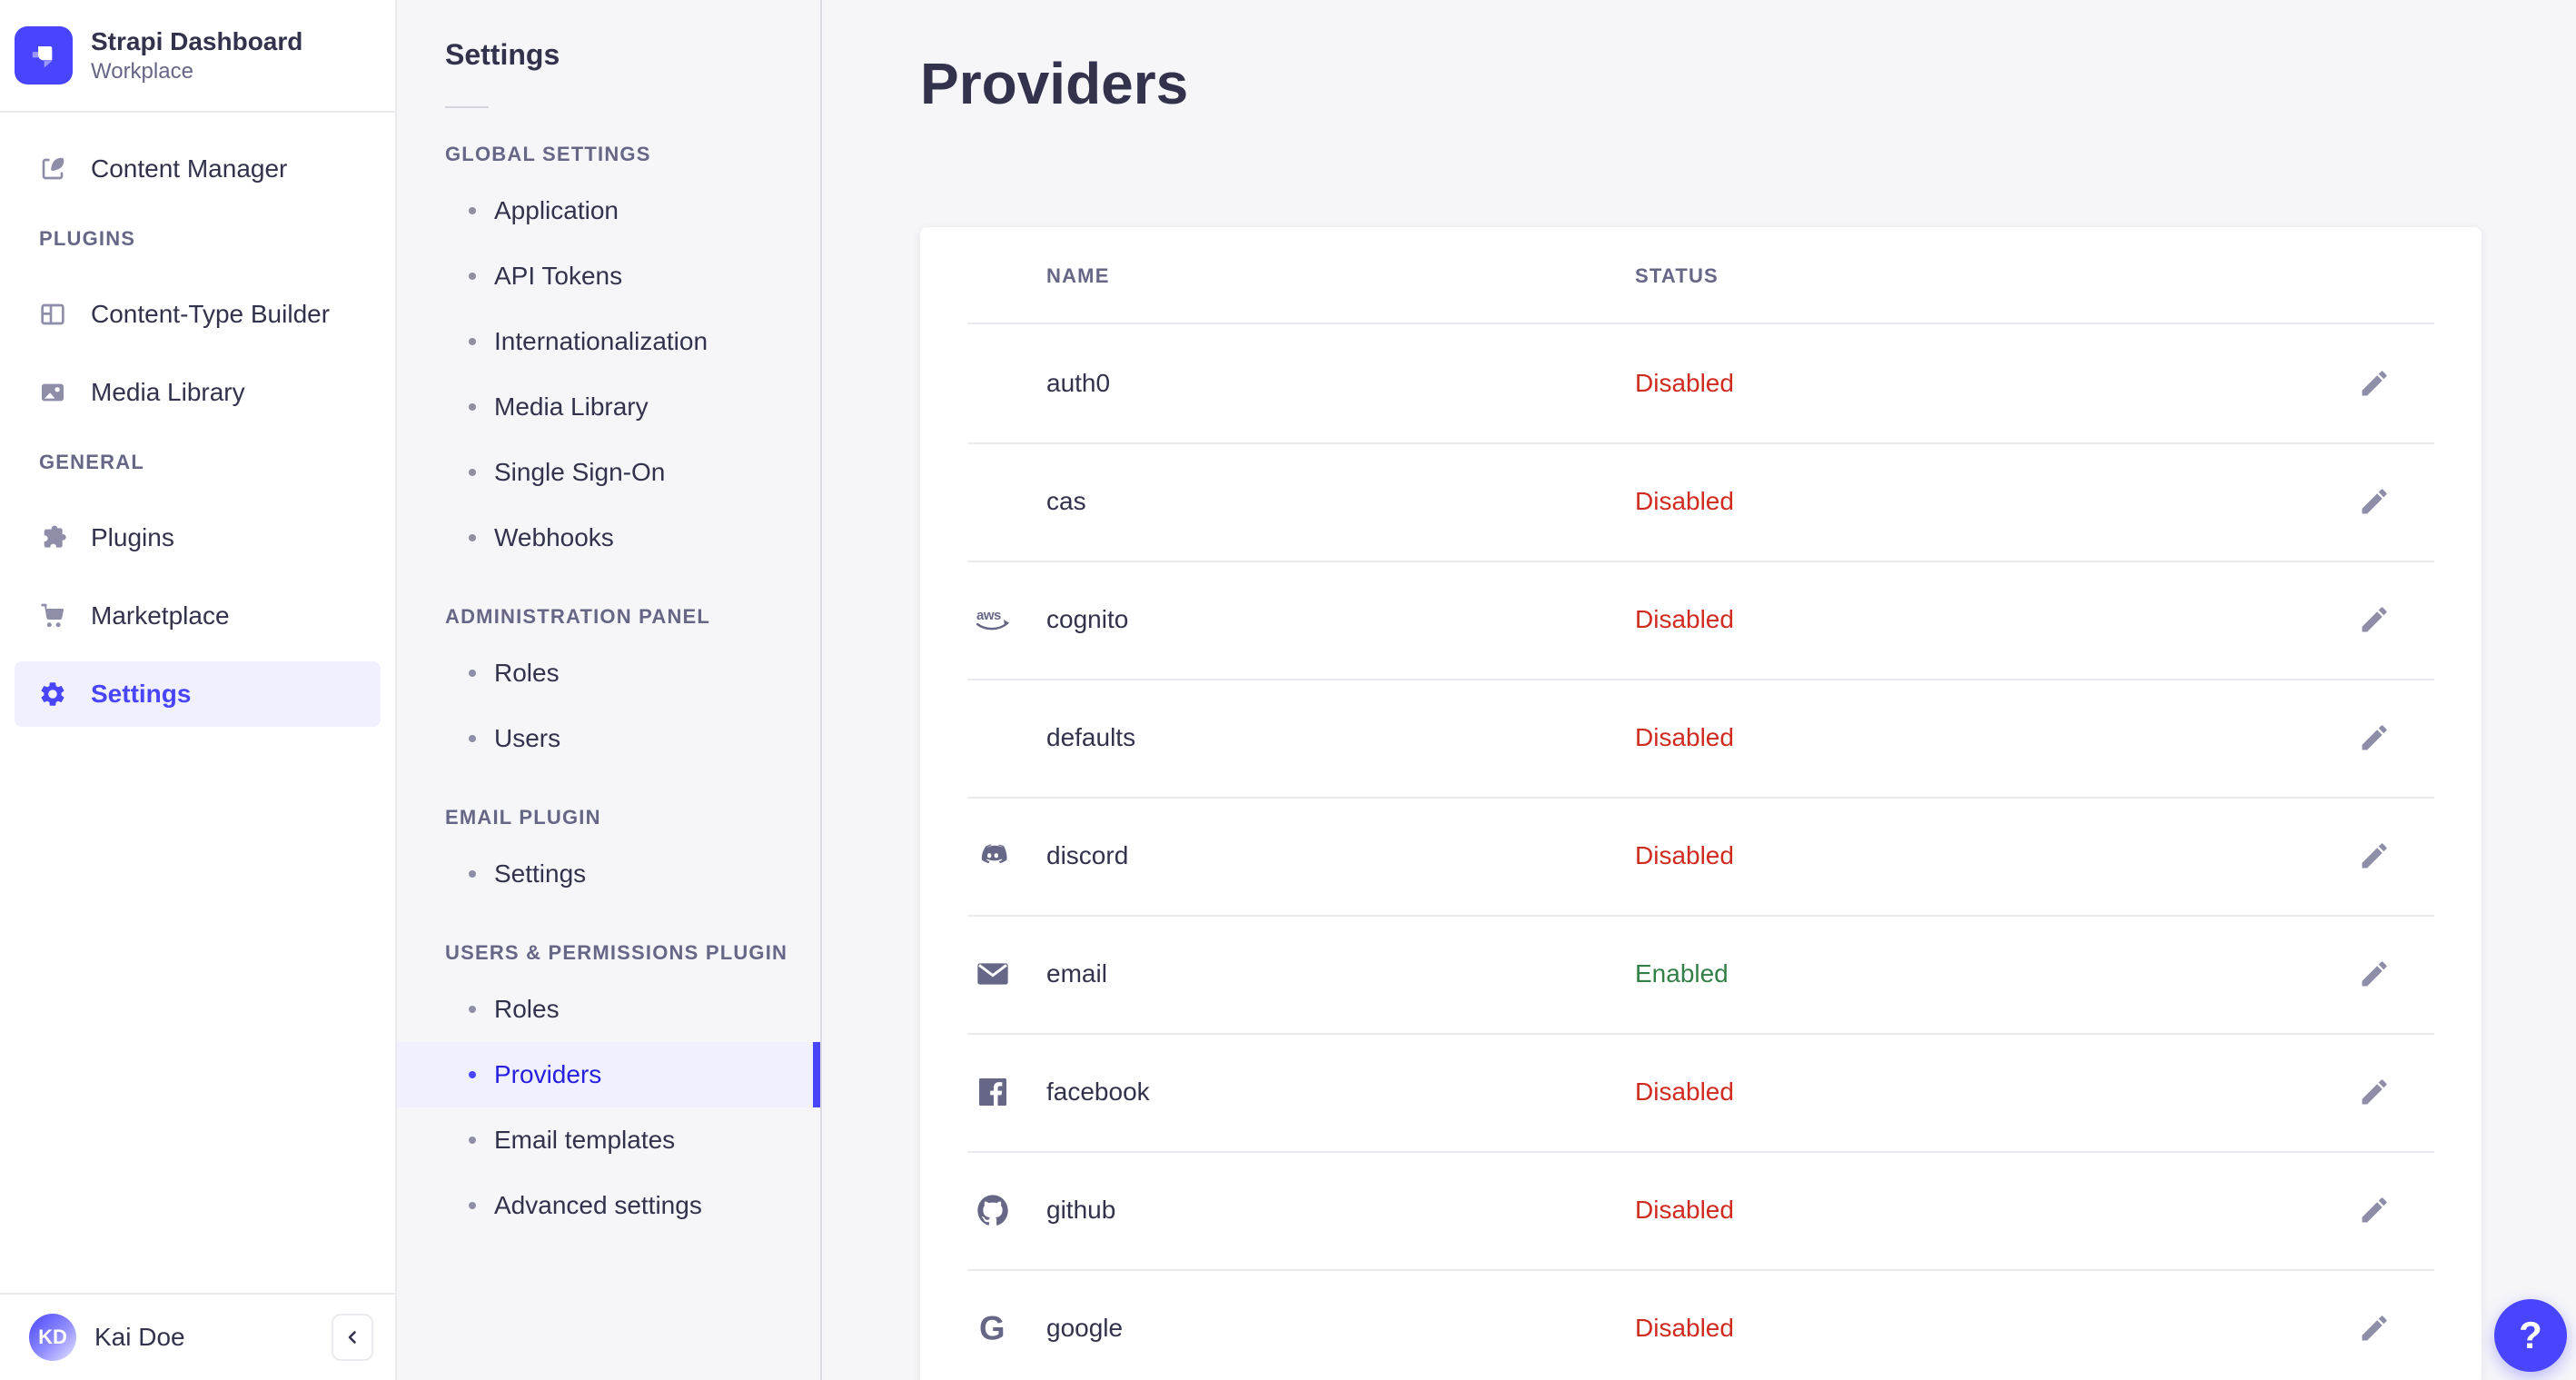 This screenshot has width=2576, height=1380. I want to click on google-icon: G, so click(993, 1328).